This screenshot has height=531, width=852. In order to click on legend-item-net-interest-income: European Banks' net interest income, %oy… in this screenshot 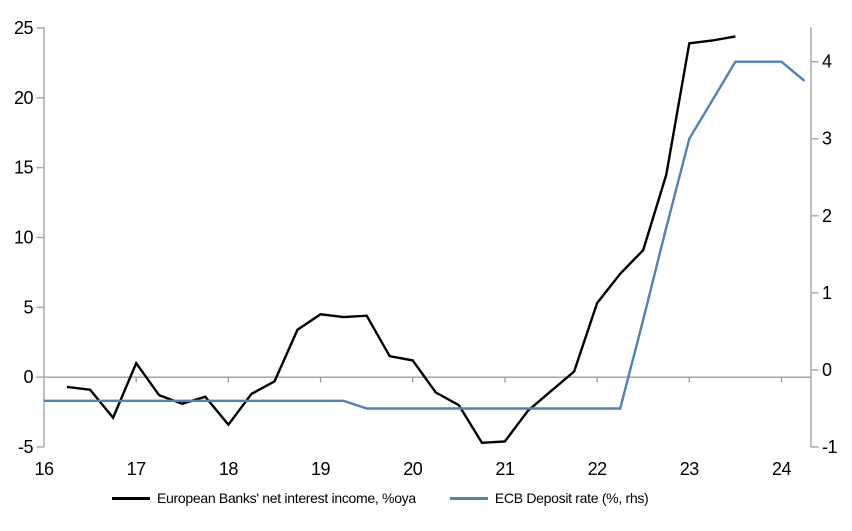, I will do `click(264, 498)`.